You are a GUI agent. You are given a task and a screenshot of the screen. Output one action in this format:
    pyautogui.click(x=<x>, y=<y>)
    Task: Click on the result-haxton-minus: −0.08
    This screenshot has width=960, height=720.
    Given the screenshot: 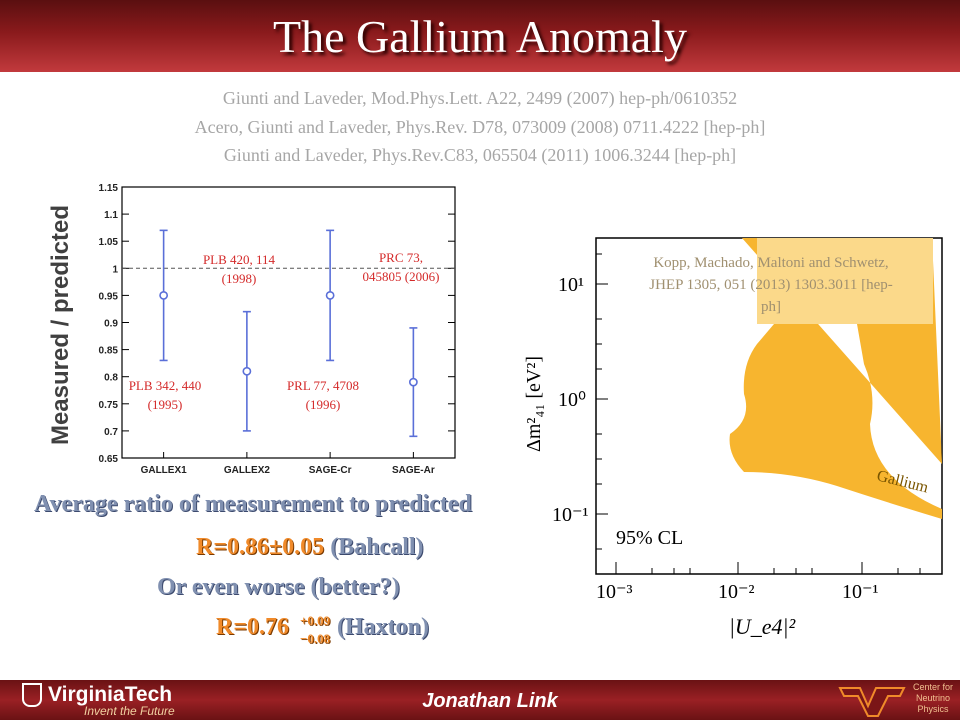 What is the action you would take?
    pyautogui.click(x=315, y=638)
    